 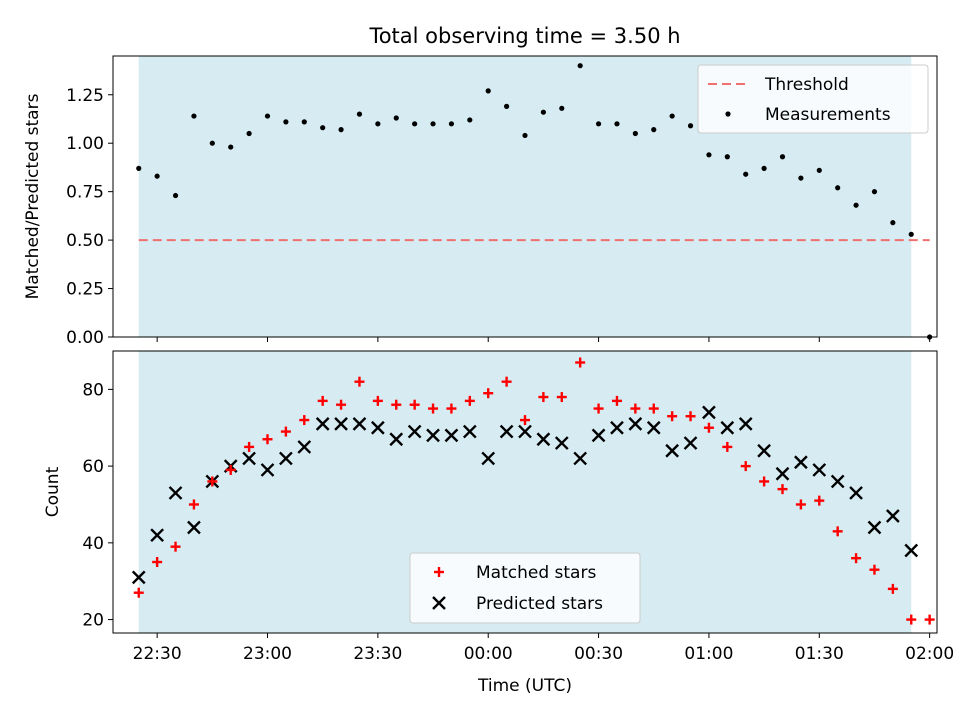 What do you see at coordinates (543, 648) in the screenshot?
I see `bottom-x-axis-ticks: 22:30 23:00 23:30 00:00 00:30 01:00 01:30 02:00` at bounding box center [543, 648].